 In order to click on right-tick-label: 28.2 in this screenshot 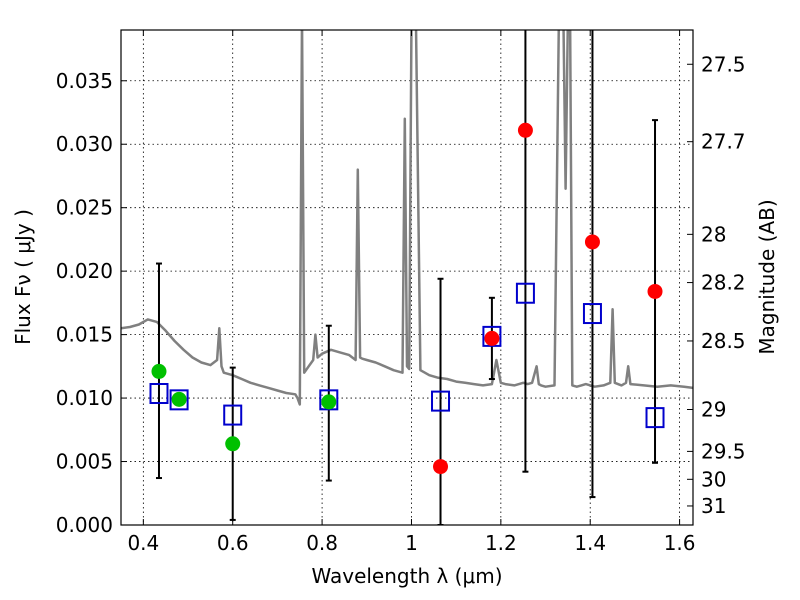, I will do `click(723, 283)`.